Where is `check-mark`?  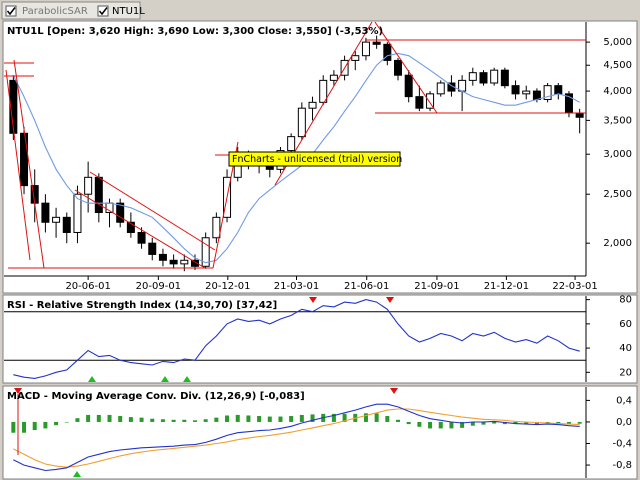 check-mark is located at coordinates (11, 11).